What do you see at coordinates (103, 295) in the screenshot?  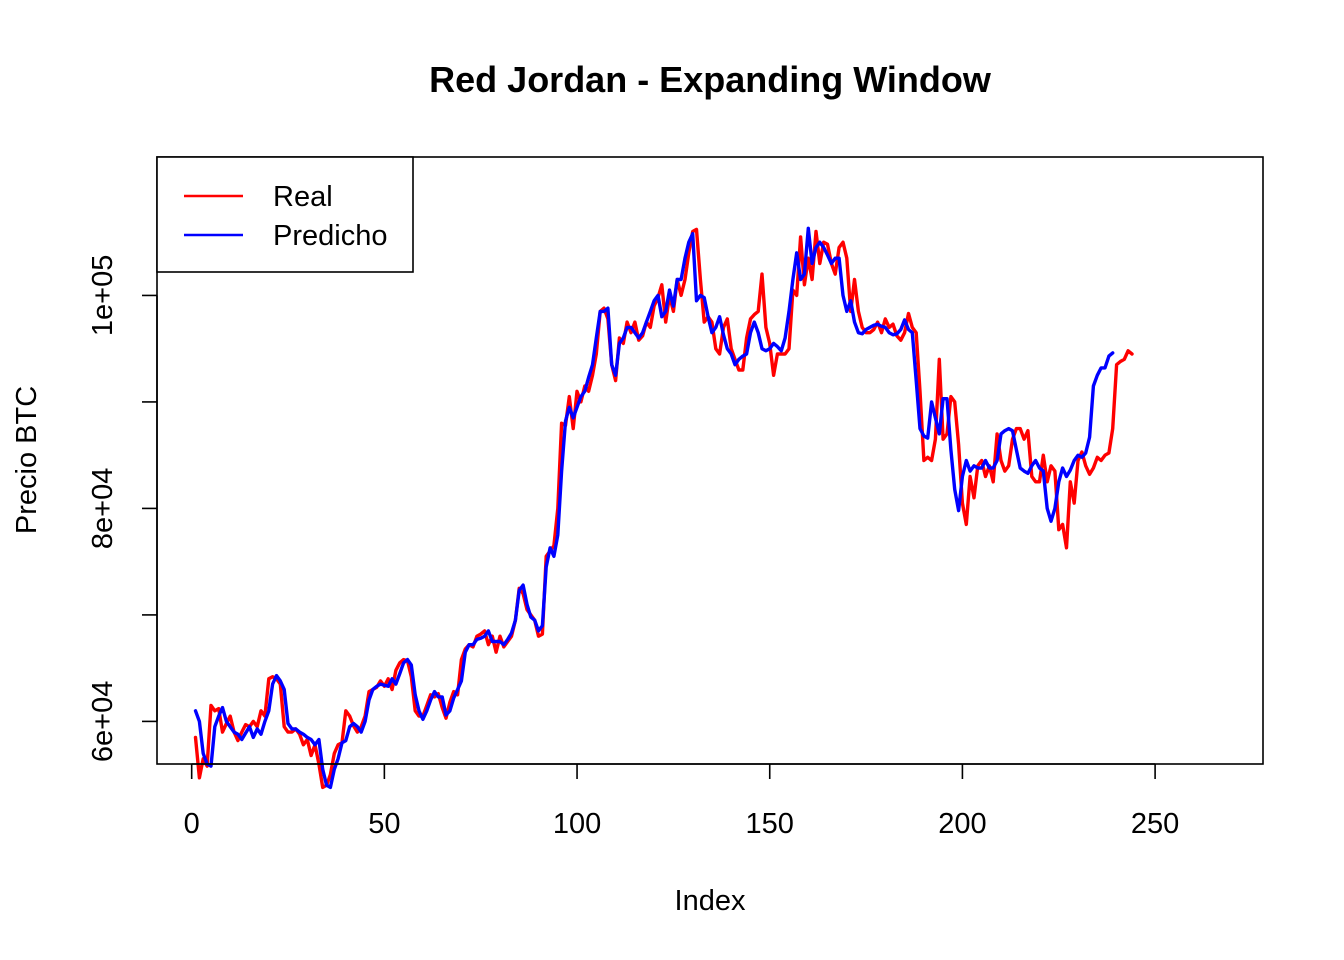 I see `y-tick-label: 1e+05` at bounding box center [103, 295].